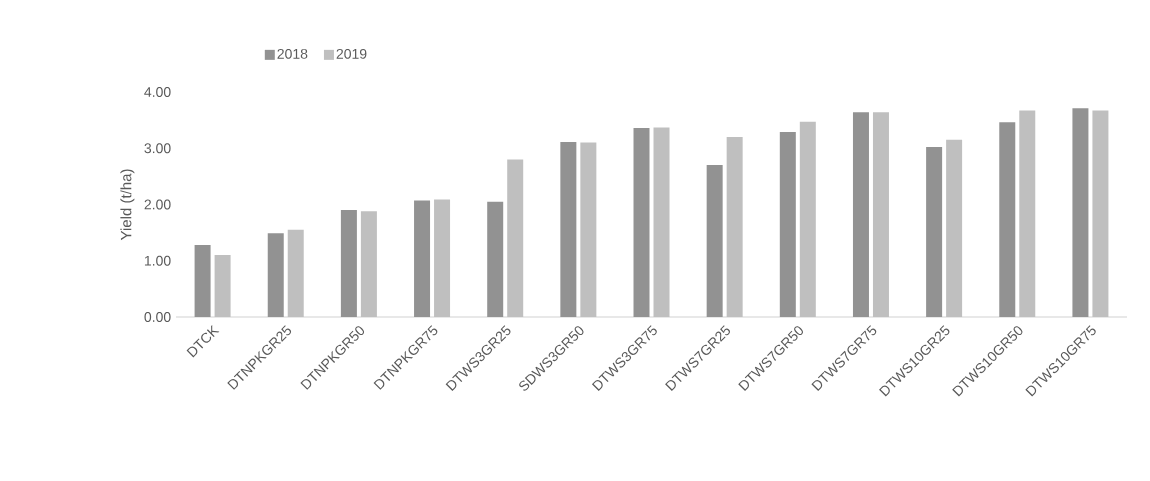 Image resolution: width=1150 pixels, height=481 pixels. Describe the element at coordinates (157, 92) in the screenshot. I see `y-tick-label: 4.00` at that location.